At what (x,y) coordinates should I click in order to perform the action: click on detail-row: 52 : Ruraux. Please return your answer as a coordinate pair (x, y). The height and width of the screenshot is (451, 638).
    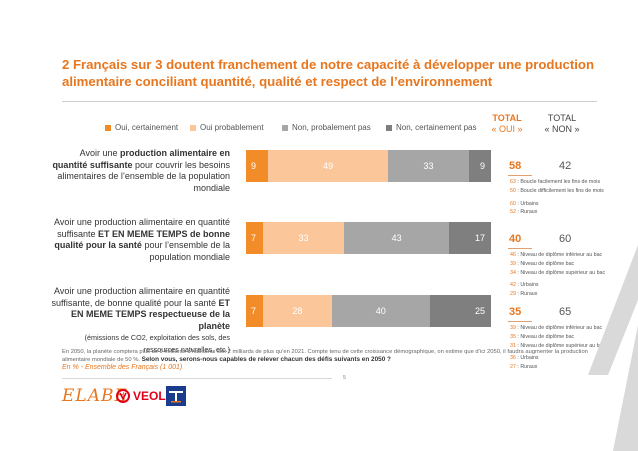
    Looking at the image, I should click on (572, 212).